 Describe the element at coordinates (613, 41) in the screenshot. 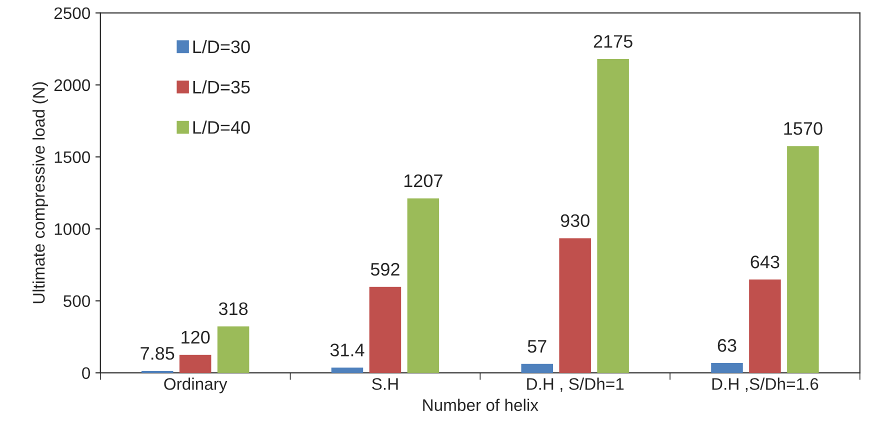

I see `data-label: 2175` at that location.